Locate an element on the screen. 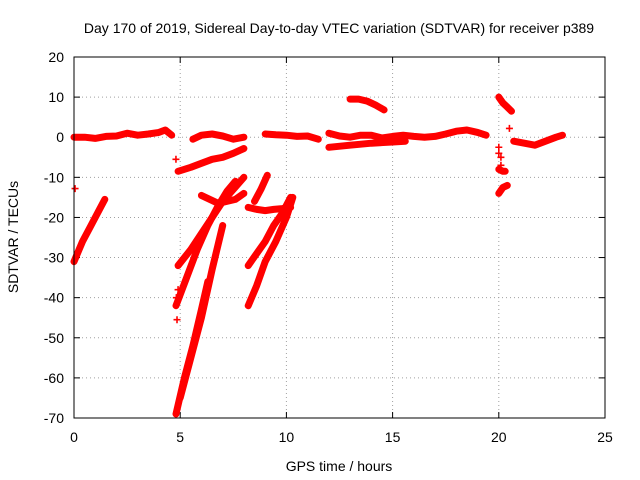 The image size is (640, 480). x-tick-label: 25 is located at coordinates (605, 437).